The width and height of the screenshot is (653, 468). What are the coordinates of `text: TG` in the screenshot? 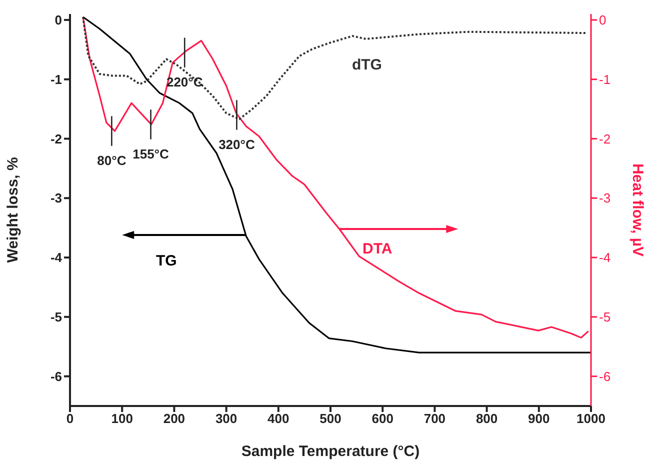 It's located at (166, 261).